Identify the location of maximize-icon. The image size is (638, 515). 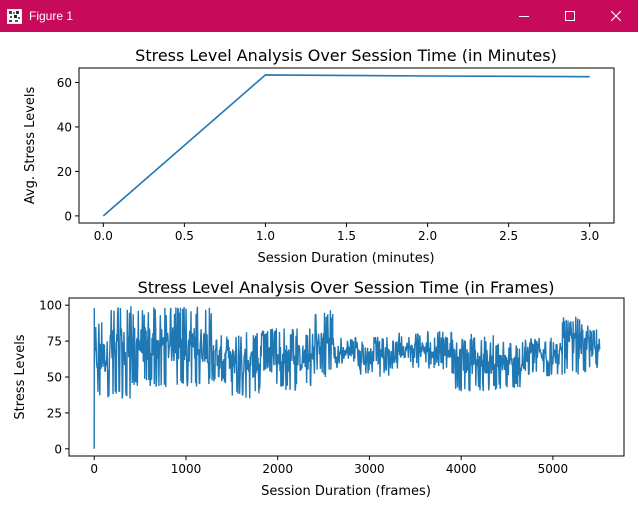
(570, 16).